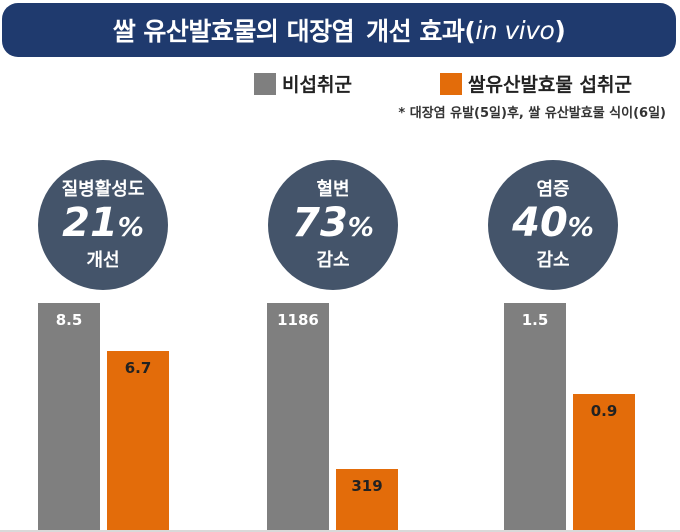 Image resolution: width=680 pixels, height=532 pixels. I want to click on legend: 비섭취군 쌀유산발효물 섭취군, so click(340, 83).